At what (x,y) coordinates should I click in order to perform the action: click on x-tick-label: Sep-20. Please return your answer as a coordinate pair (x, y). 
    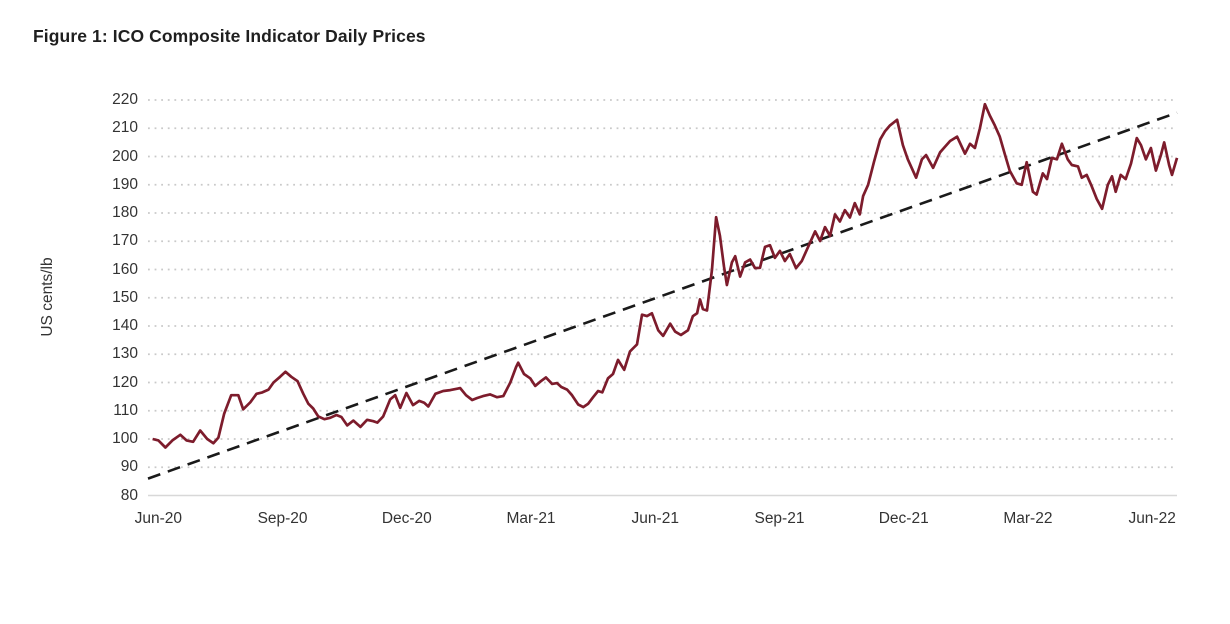
    Looking at the image, I should click on (282, 518).